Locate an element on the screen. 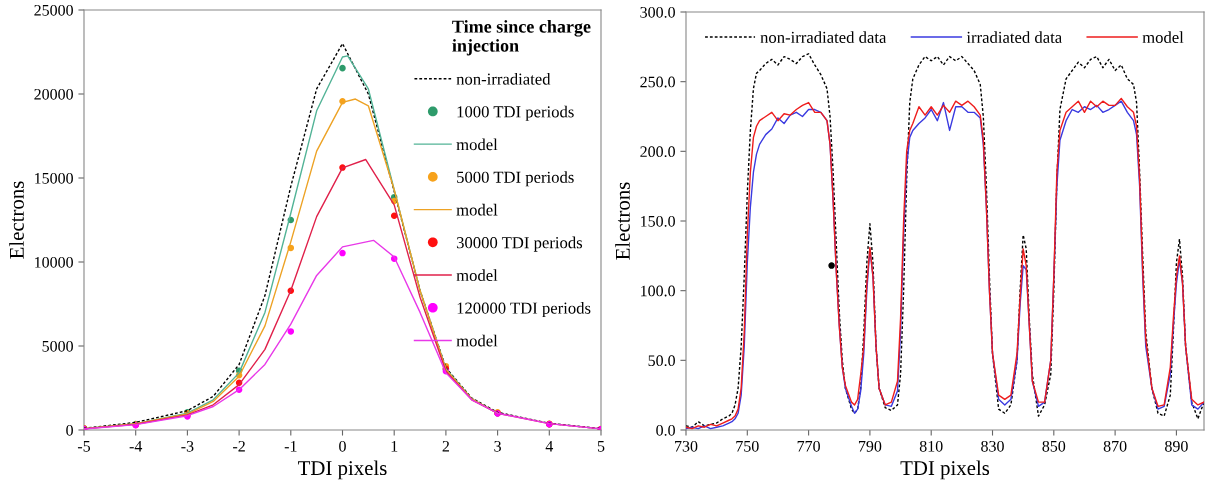 This screenshot has width=1206, height=485. y-tick-label: 5000 is located at coordinates (57, 346).